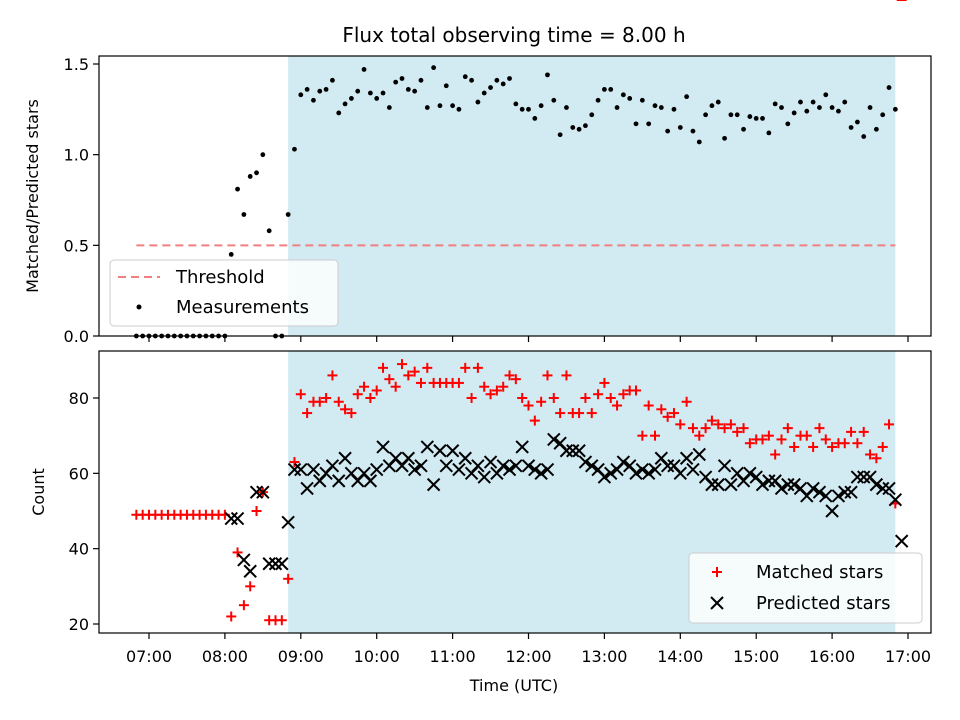  I want to click on x-axis-label: Time (UTC), so click(513, 685).